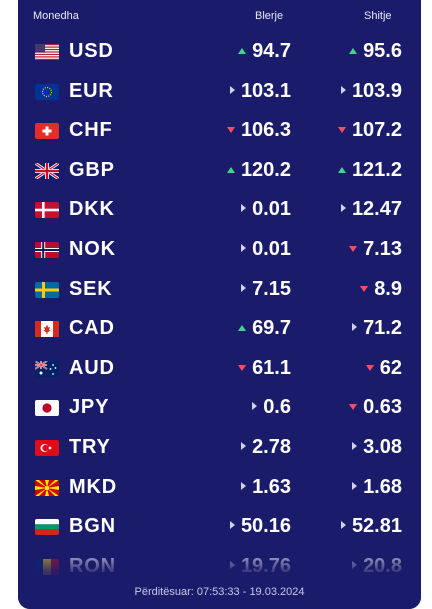 The width and height of the screenshot is (432, 609). I want to click on rate-row-sek: SEK 7.15 8.9, so click(219, 290).